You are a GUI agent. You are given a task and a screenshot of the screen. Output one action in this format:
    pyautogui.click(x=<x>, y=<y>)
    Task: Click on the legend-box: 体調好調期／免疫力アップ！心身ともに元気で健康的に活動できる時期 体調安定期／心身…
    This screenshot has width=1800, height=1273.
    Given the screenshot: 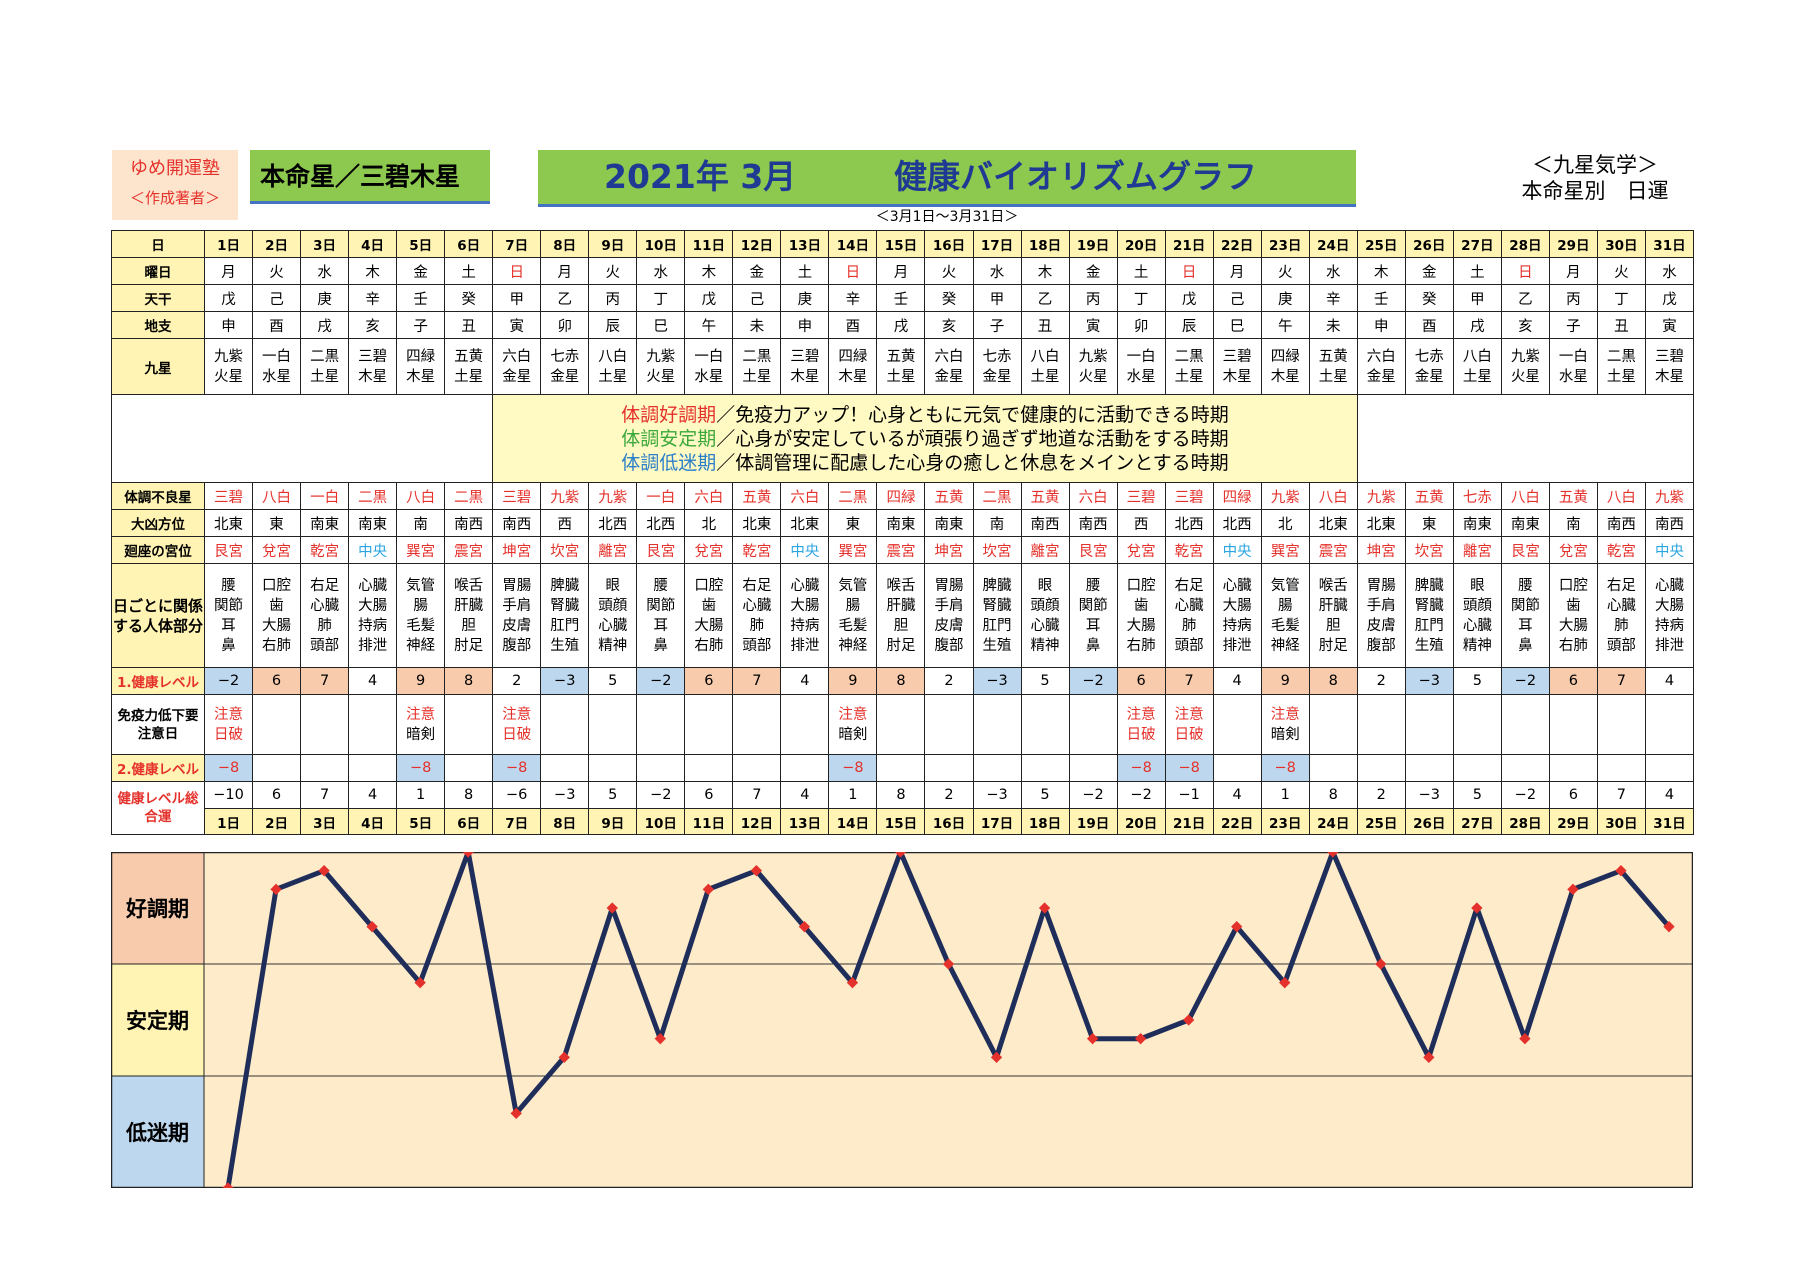 What is the action you would take?
    pyautogui.click(x=925, y=438)
    